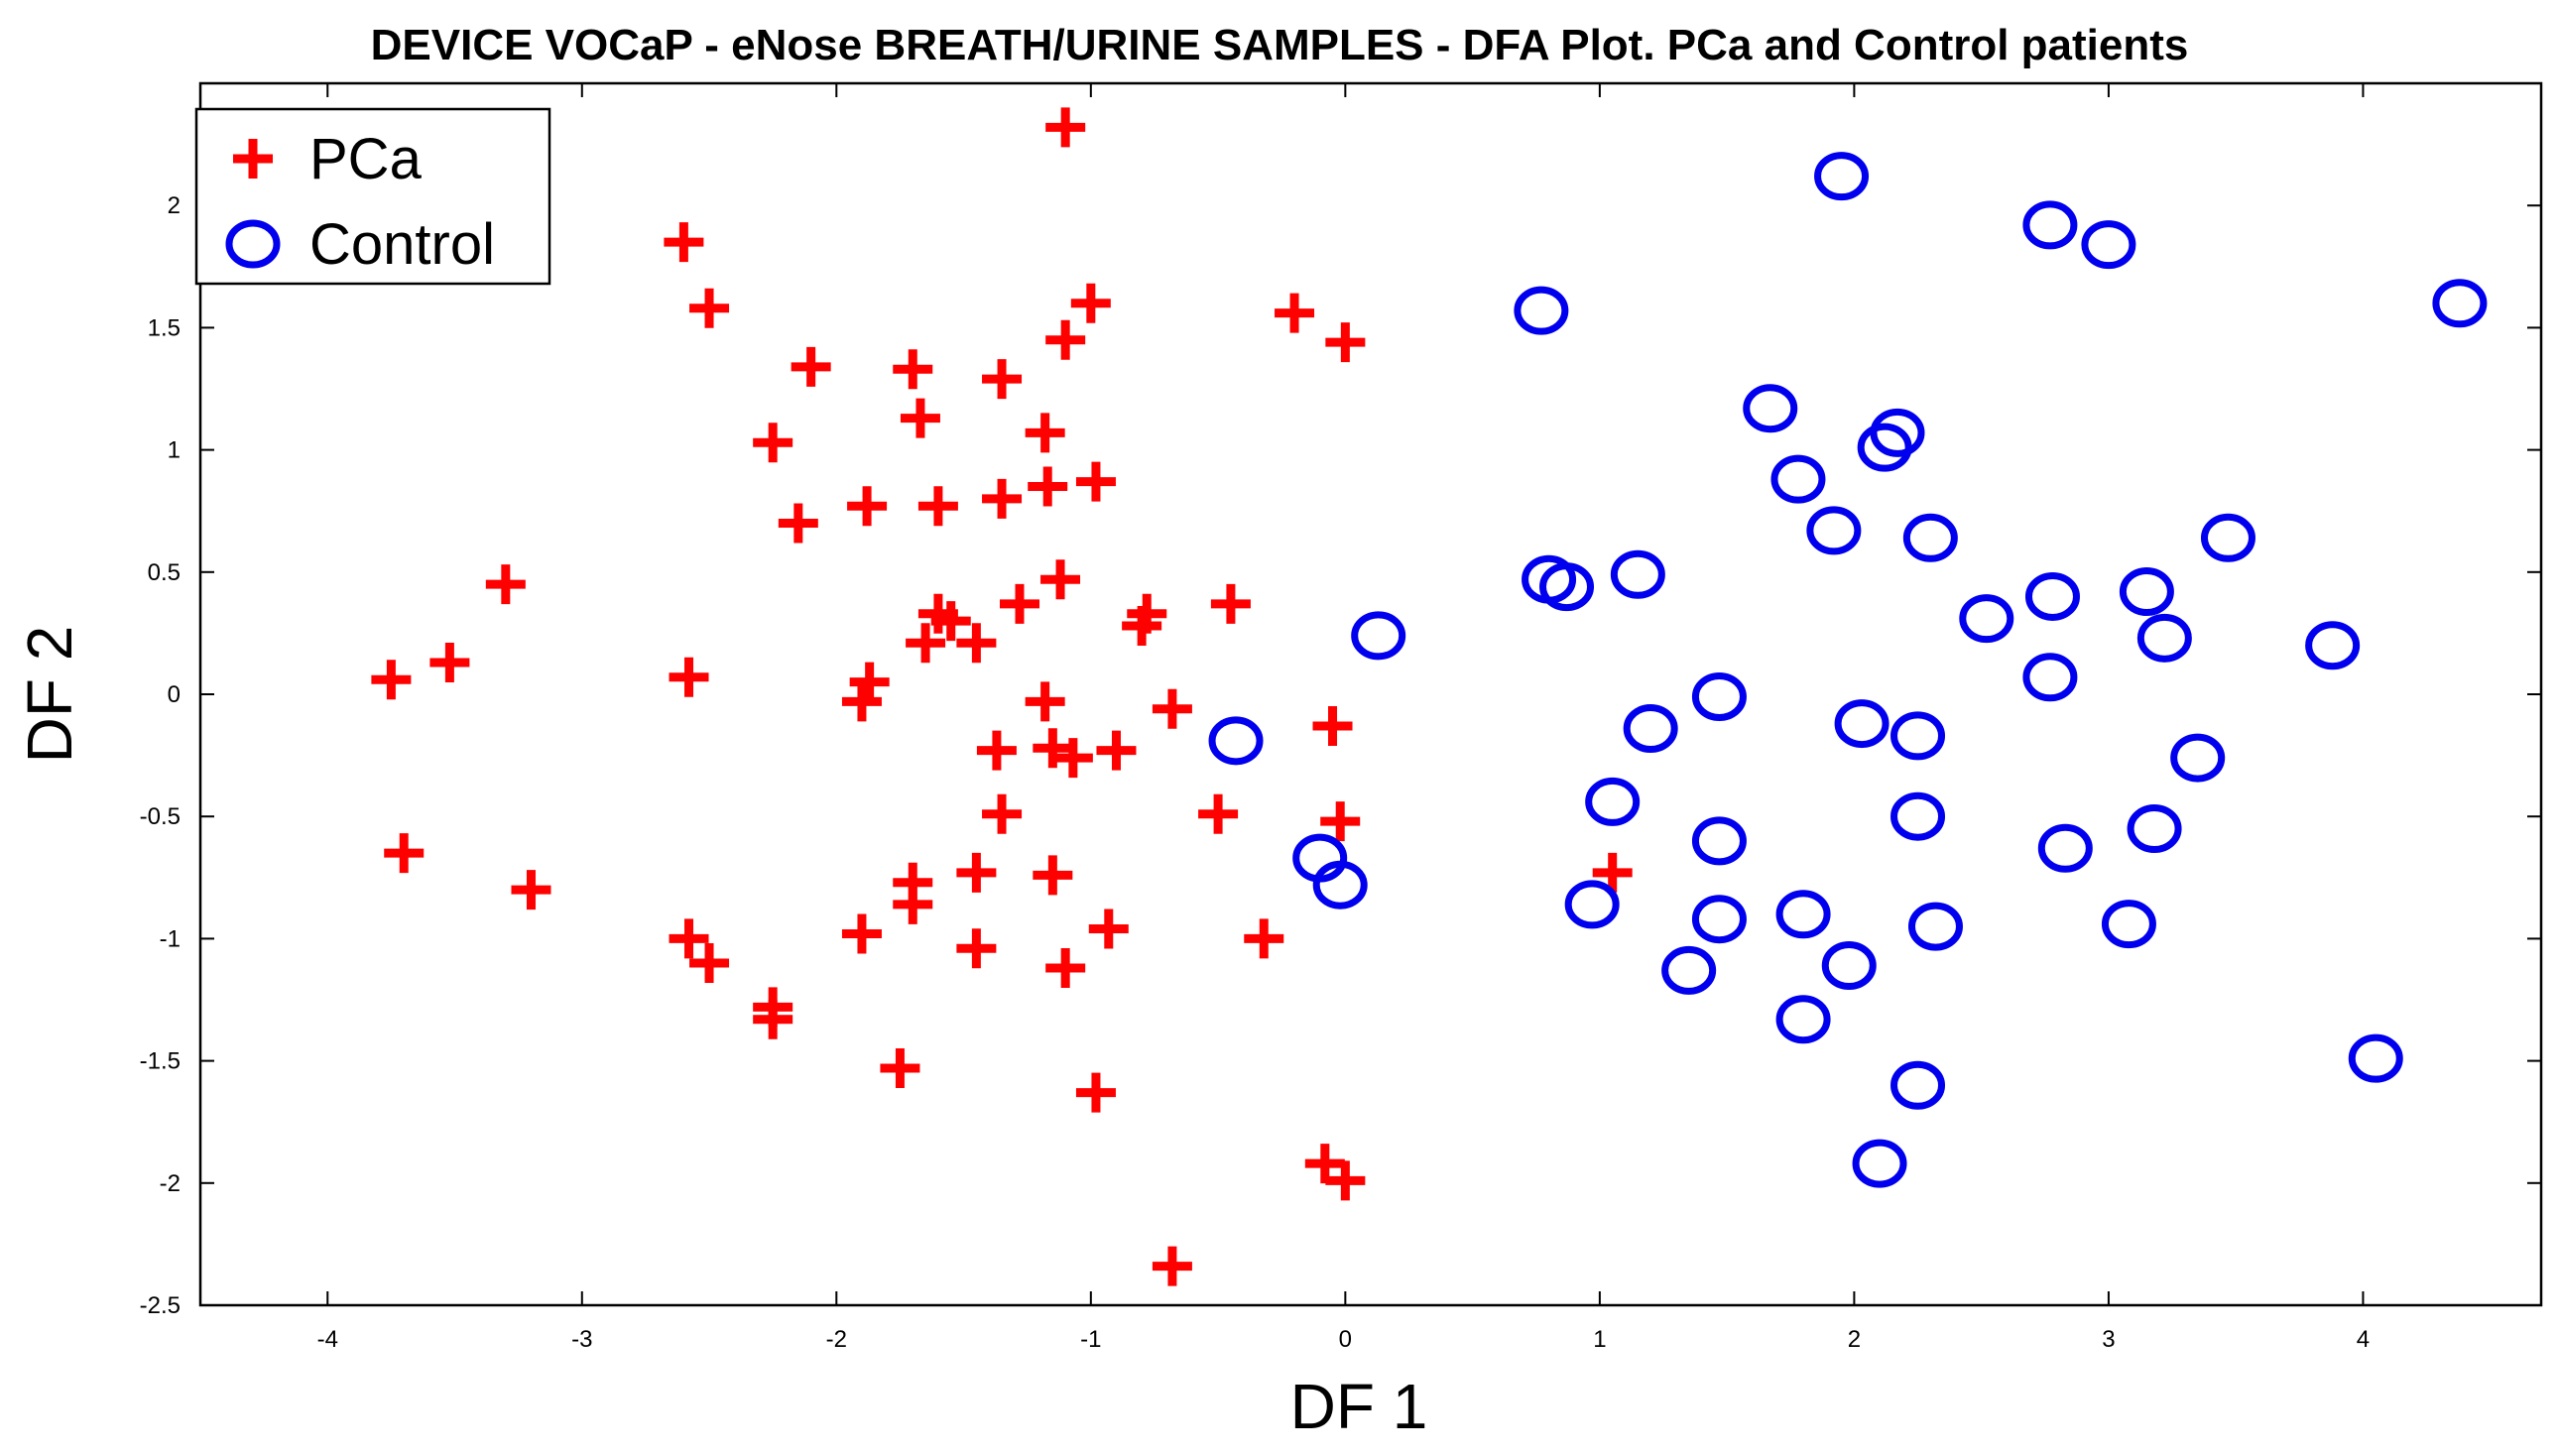 The image size is (2559, 1456). What do you see at coordinates (161, 816) in the screenshot?
I see `y-tick-label: -0.5` at bounding box center [161, 816].